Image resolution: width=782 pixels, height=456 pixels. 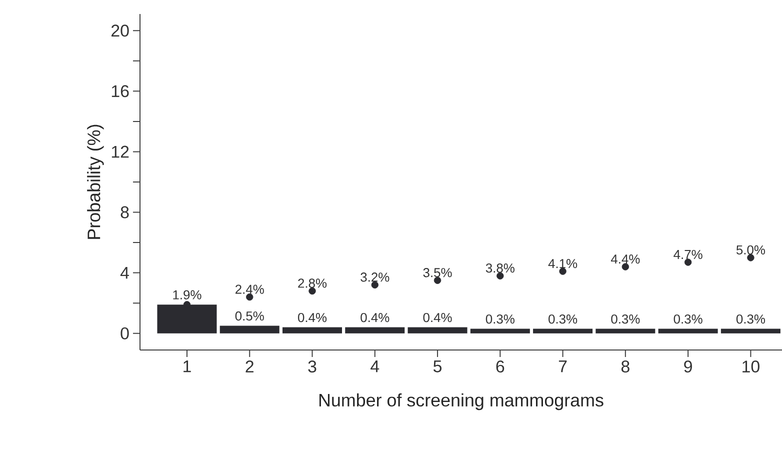 What do you see at coordinates (751, 366) in the screenshot?
I see `x-tick-label: 10` at bounding box center [751, 366].